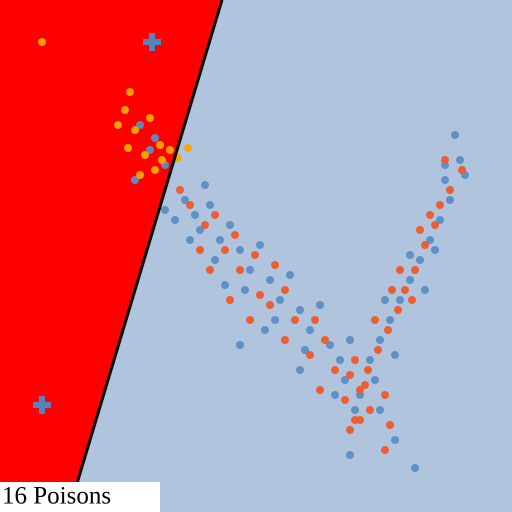 The image size is (512, 512). What do you see at coordinates (42, 405) in the screenshot?
I see `cross-marker` at bounding box center [42, 405].